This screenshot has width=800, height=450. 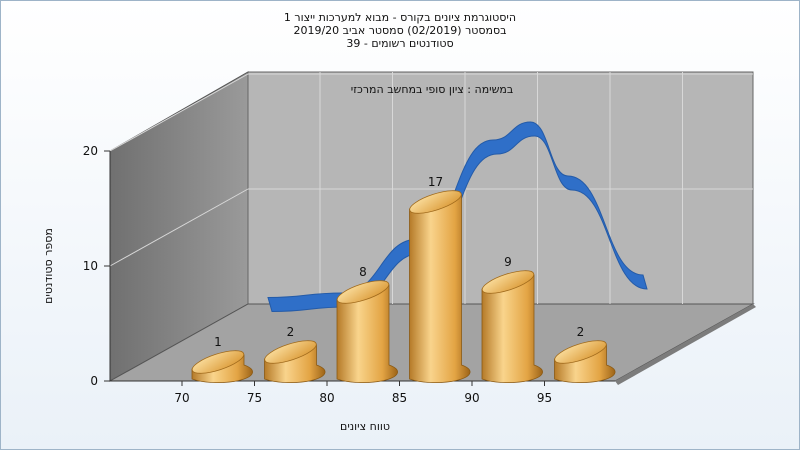 I want to click on x-tick-label-4: 90, so click(x=471, y=398).